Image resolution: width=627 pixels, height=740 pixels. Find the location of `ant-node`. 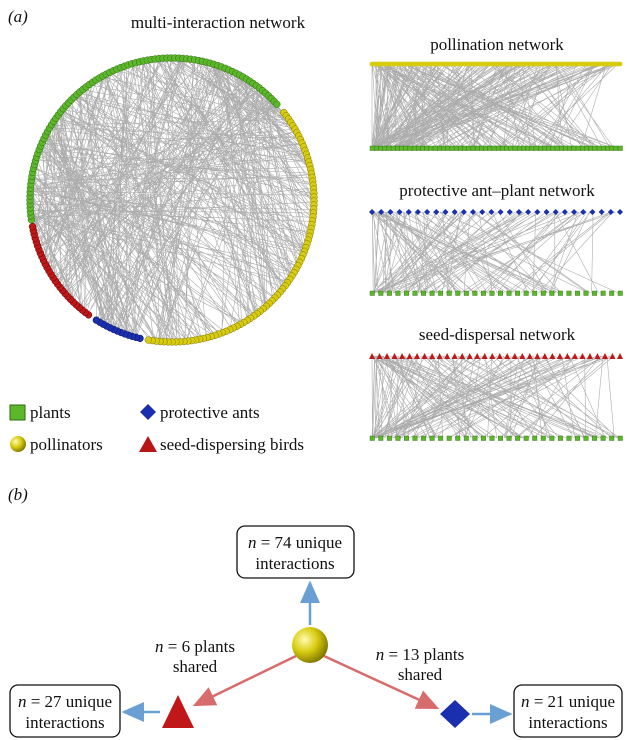

ant-node is located at coordinates (455, 714).